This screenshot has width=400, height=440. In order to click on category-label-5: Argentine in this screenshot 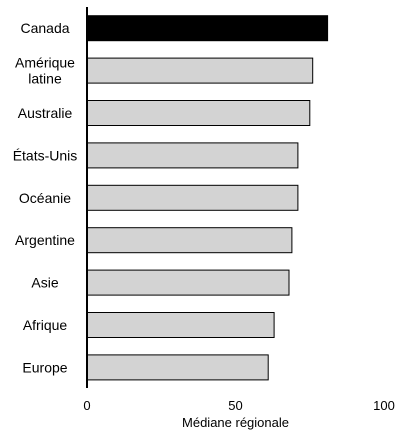, I will do `click(45, 240)`.